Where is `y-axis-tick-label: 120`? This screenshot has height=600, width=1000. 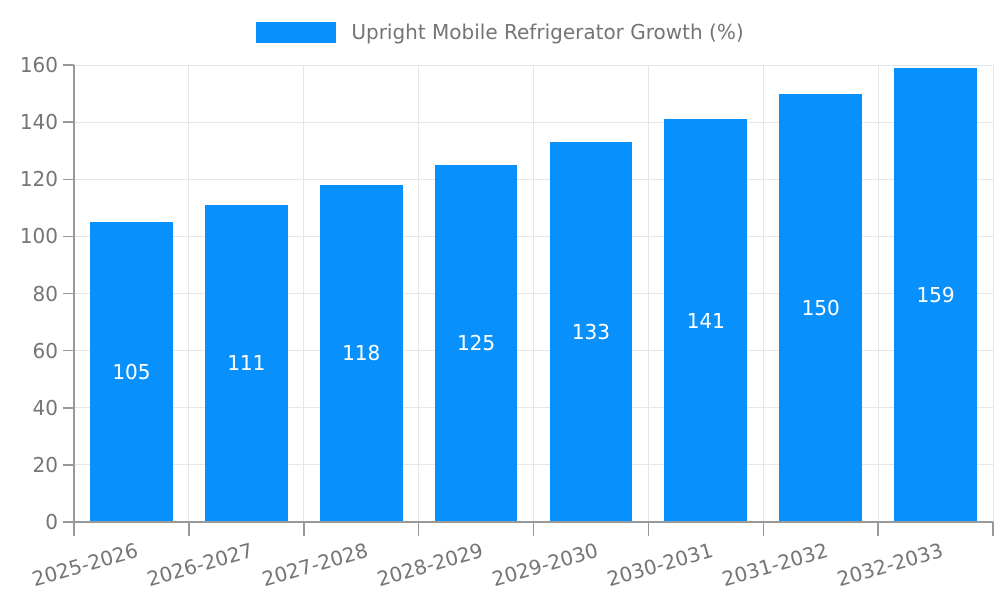 y-axis-tick-label: 120 is located at coordinates (38, 179).